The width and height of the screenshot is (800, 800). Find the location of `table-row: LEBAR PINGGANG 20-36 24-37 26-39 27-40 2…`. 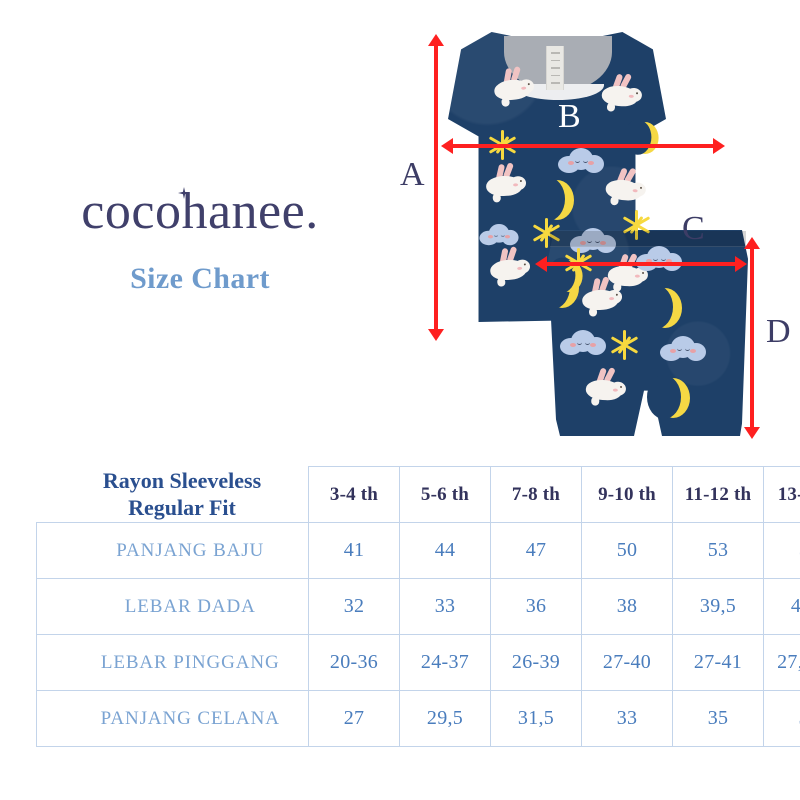

table-row: LEBAR PINGGANG 20-36 24-37 26-39 27-40 2… is located at coordinates (400, 662).